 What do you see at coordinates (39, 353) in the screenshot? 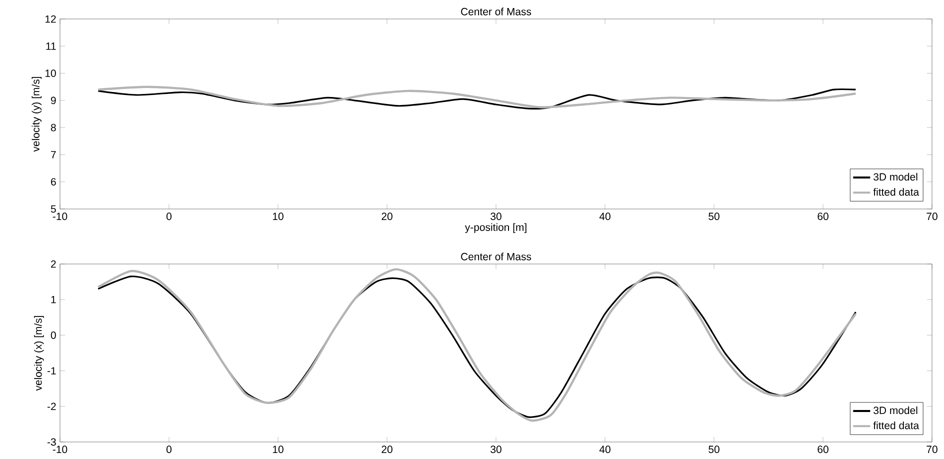
I see `y-axis-title: velocity (x) [m/s]` at bounding box center [39, 353].